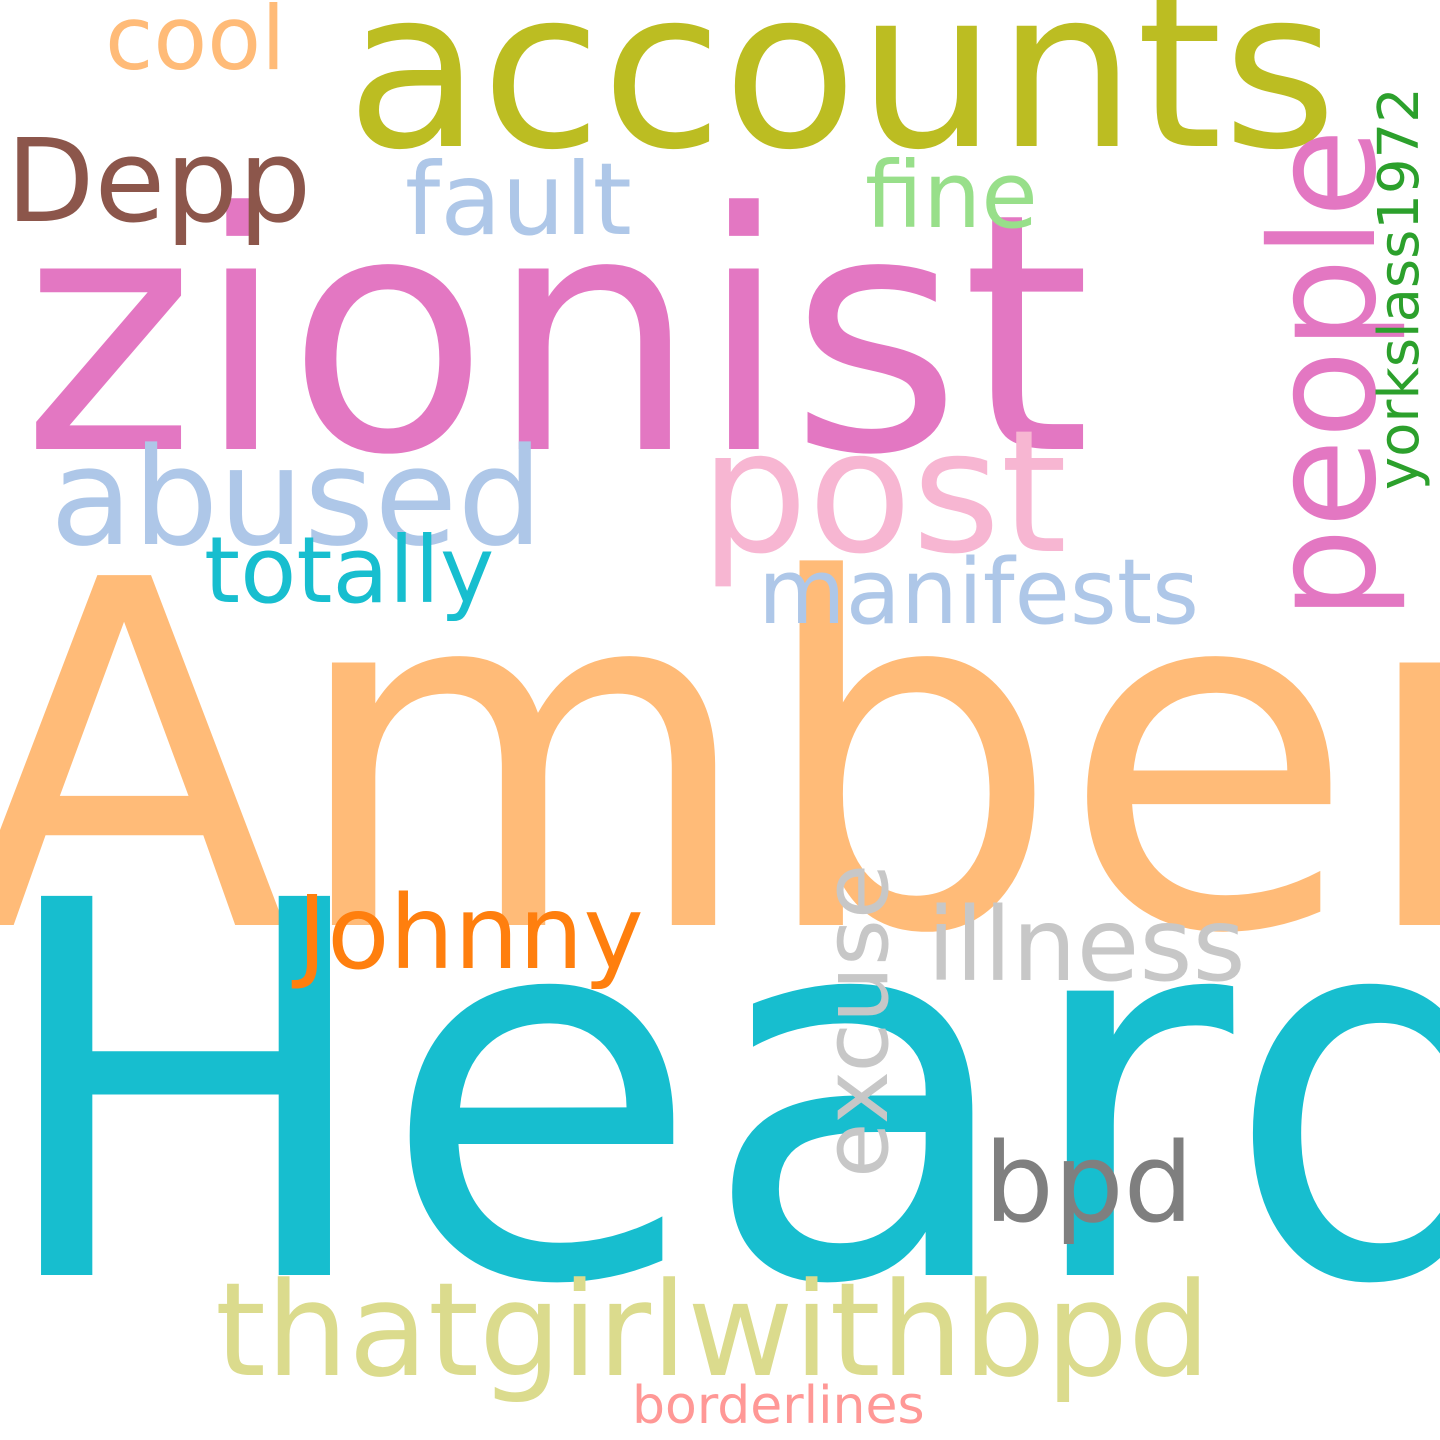  Describe the element at coordinates (842, 99) in the screenshot. I see `word-accounts: accounts` at that location.